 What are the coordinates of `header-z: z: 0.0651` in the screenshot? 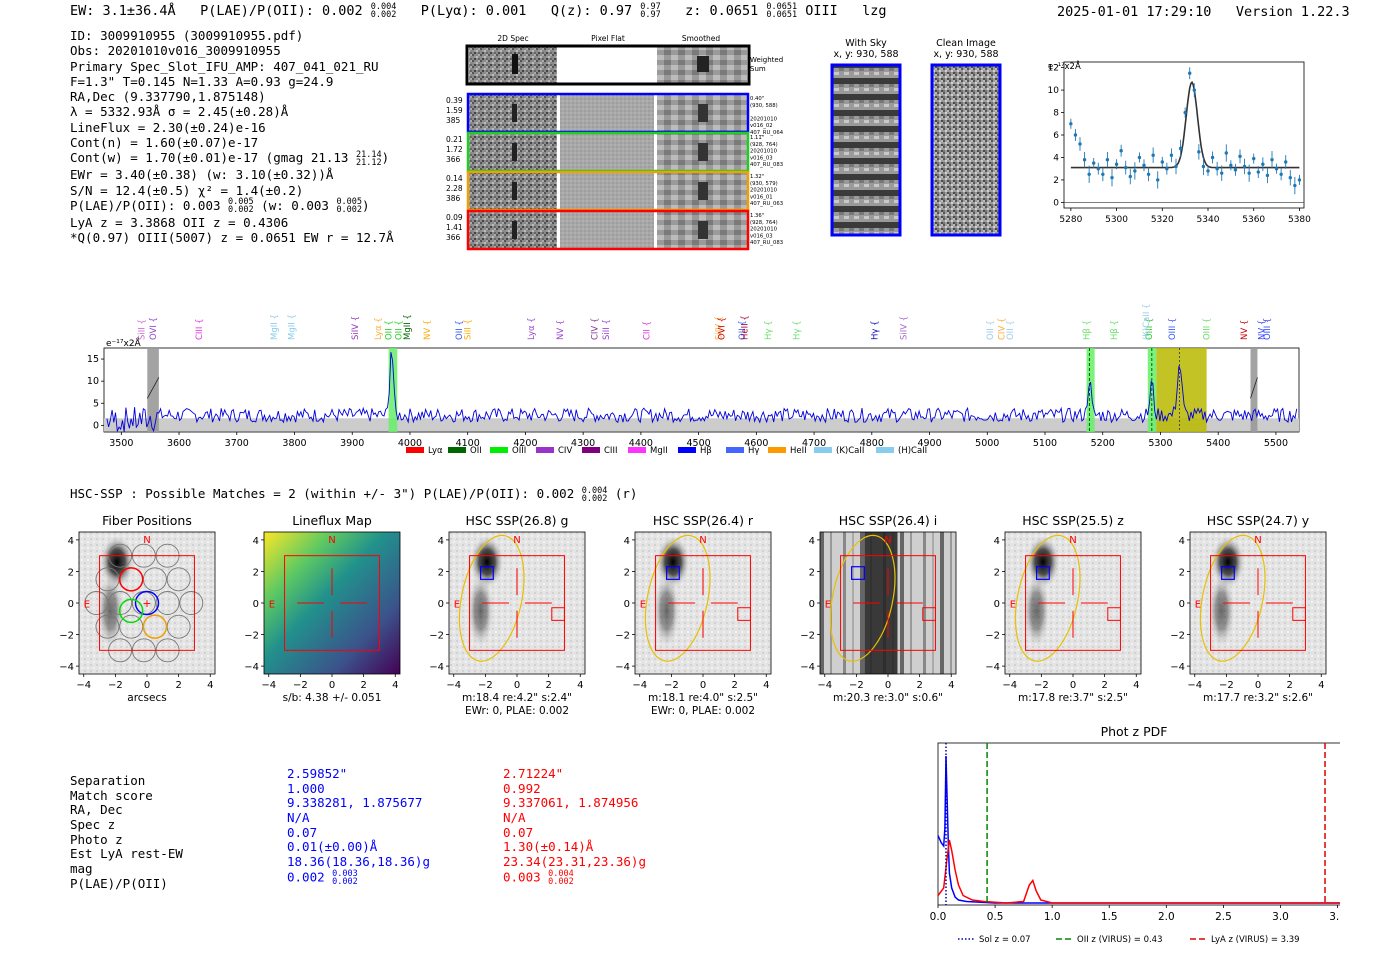 It's located at (722, 11).